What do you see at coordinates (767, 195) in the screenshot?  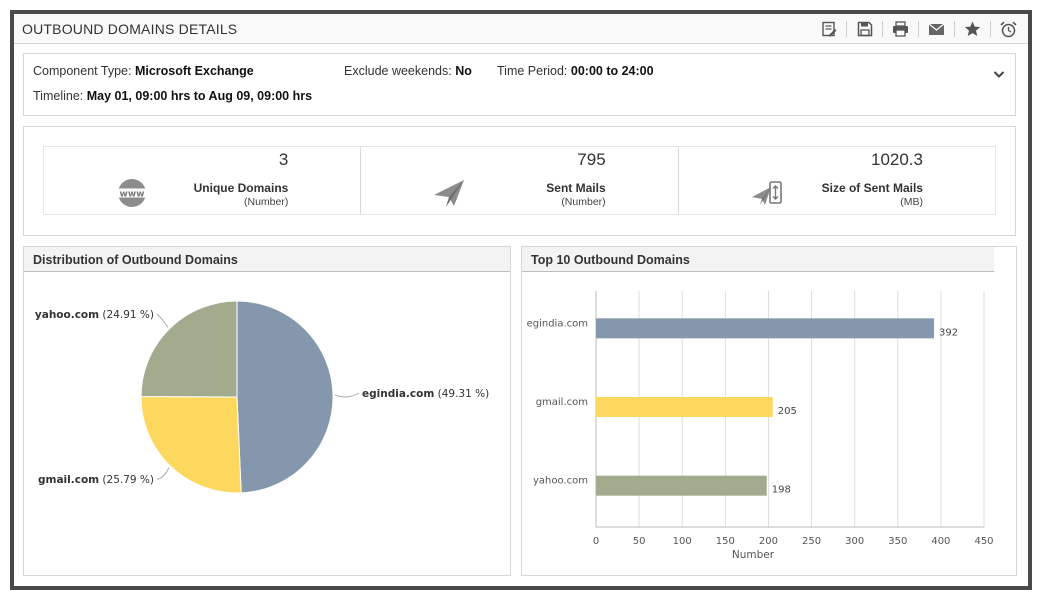 I see `mail-size-icon` at bounding box center [767, 195].